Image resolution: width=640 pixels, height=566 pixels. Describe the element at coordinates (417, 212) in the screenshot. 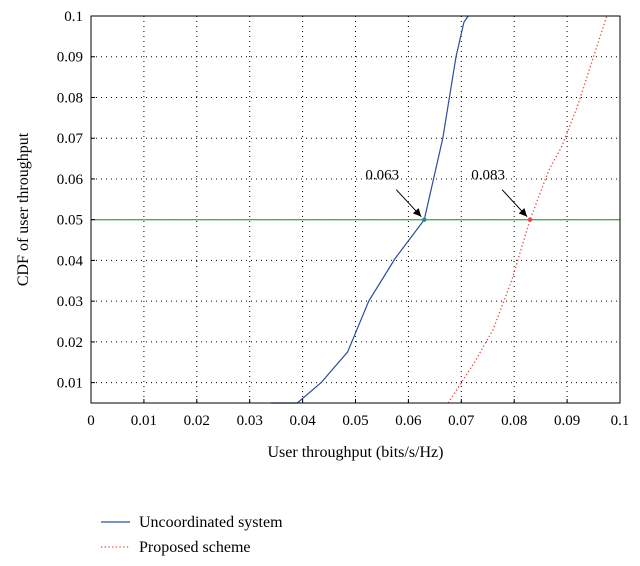

I see `annotation-arrowhead-uncoordinated` at that location.